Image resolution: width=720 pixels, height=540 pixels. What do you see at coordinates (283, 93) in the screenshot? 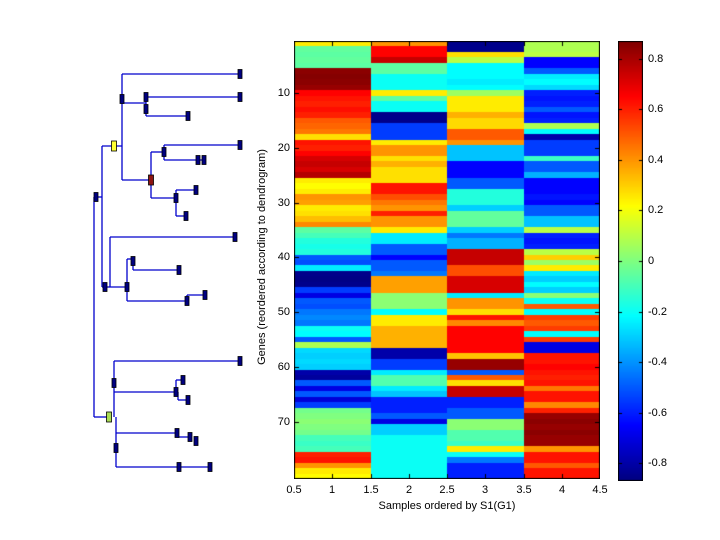
I see `y-tick-label: 10` at bounding box center [283, 93].